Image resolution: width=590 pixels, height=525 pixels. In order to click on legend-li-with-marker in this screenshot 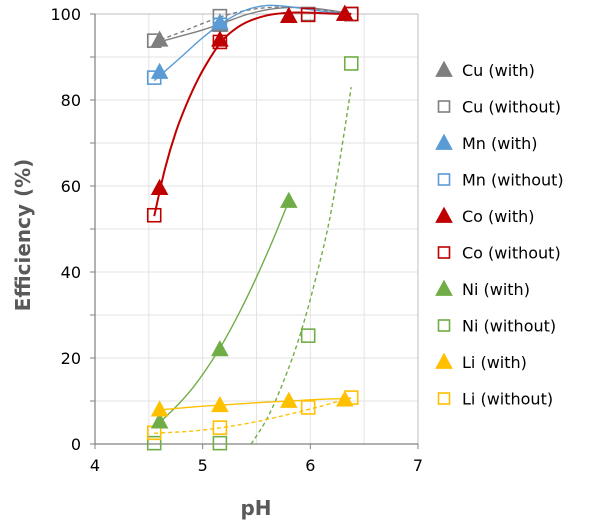, I will do `click(444, 360)`.